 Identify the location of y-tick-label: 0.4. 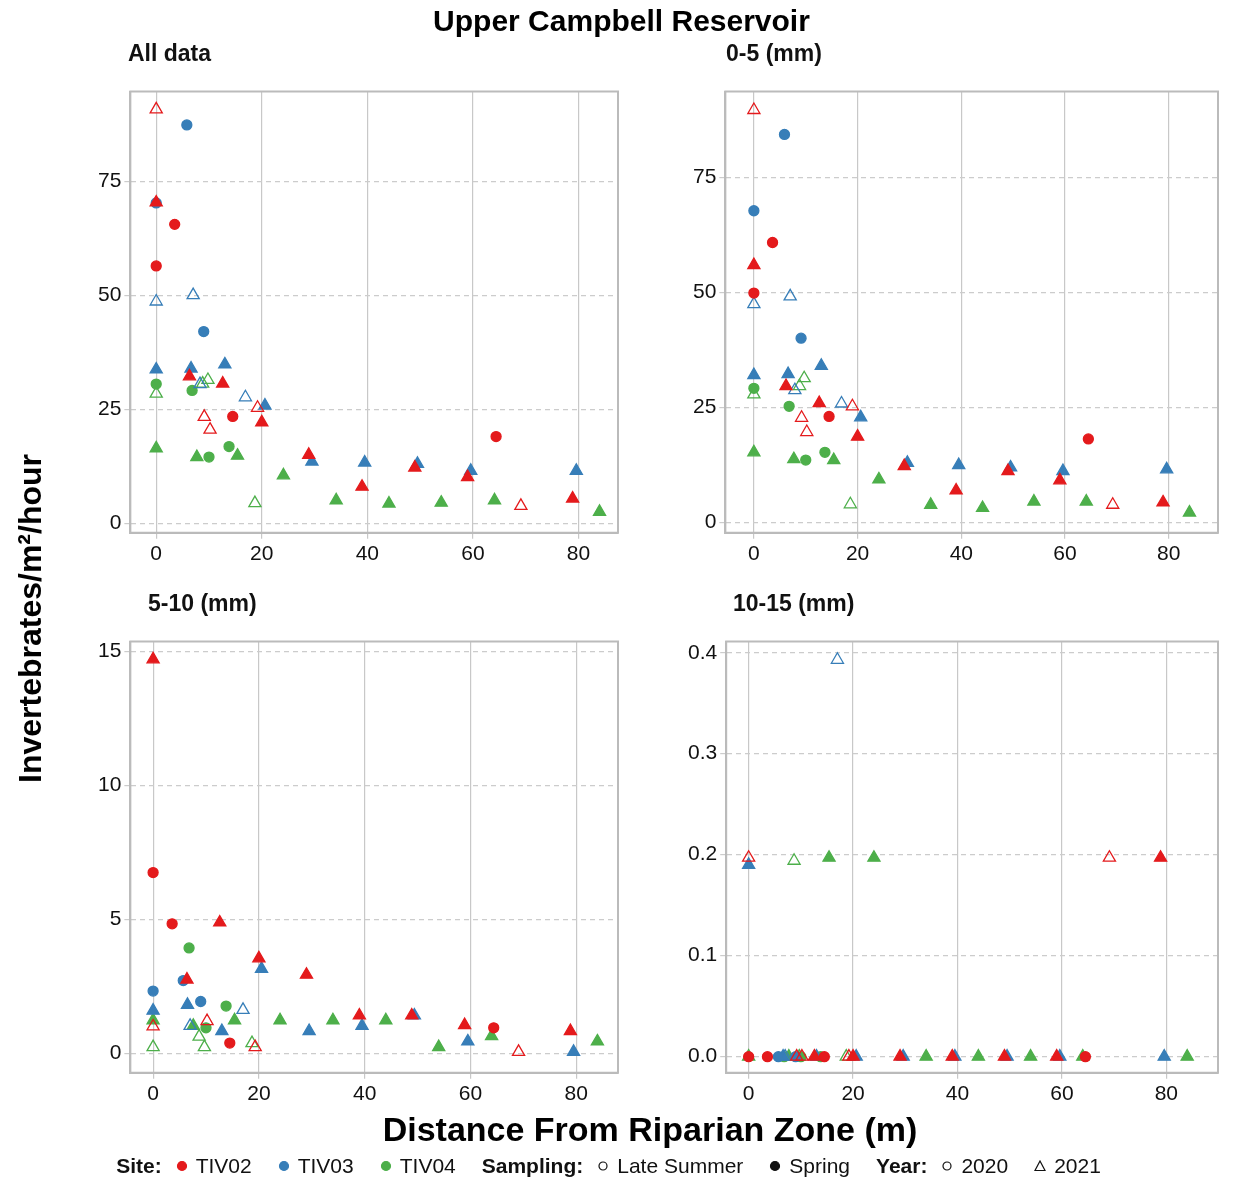
(702, 651).